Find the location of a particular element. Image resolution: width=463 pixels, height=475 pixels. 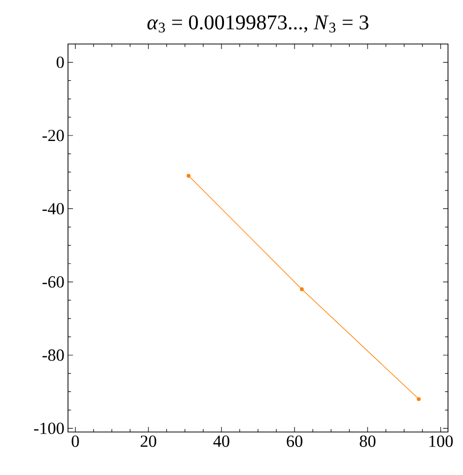

y-tick-label: -60 is located at coordinates (53, 282).